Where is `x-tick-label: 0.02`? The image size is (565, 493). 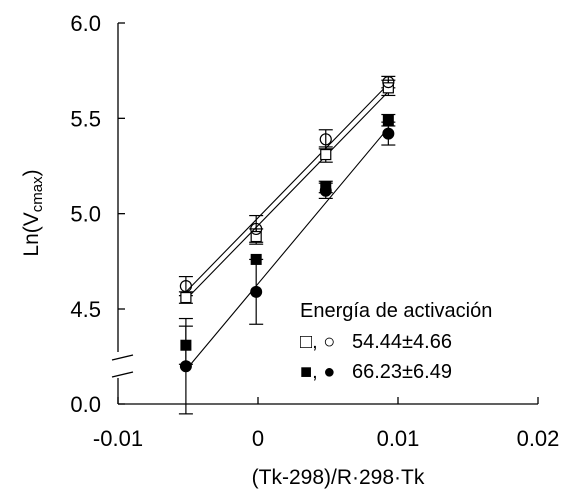
x-tick-label: 0.02 is located at coordinates (538, 438).